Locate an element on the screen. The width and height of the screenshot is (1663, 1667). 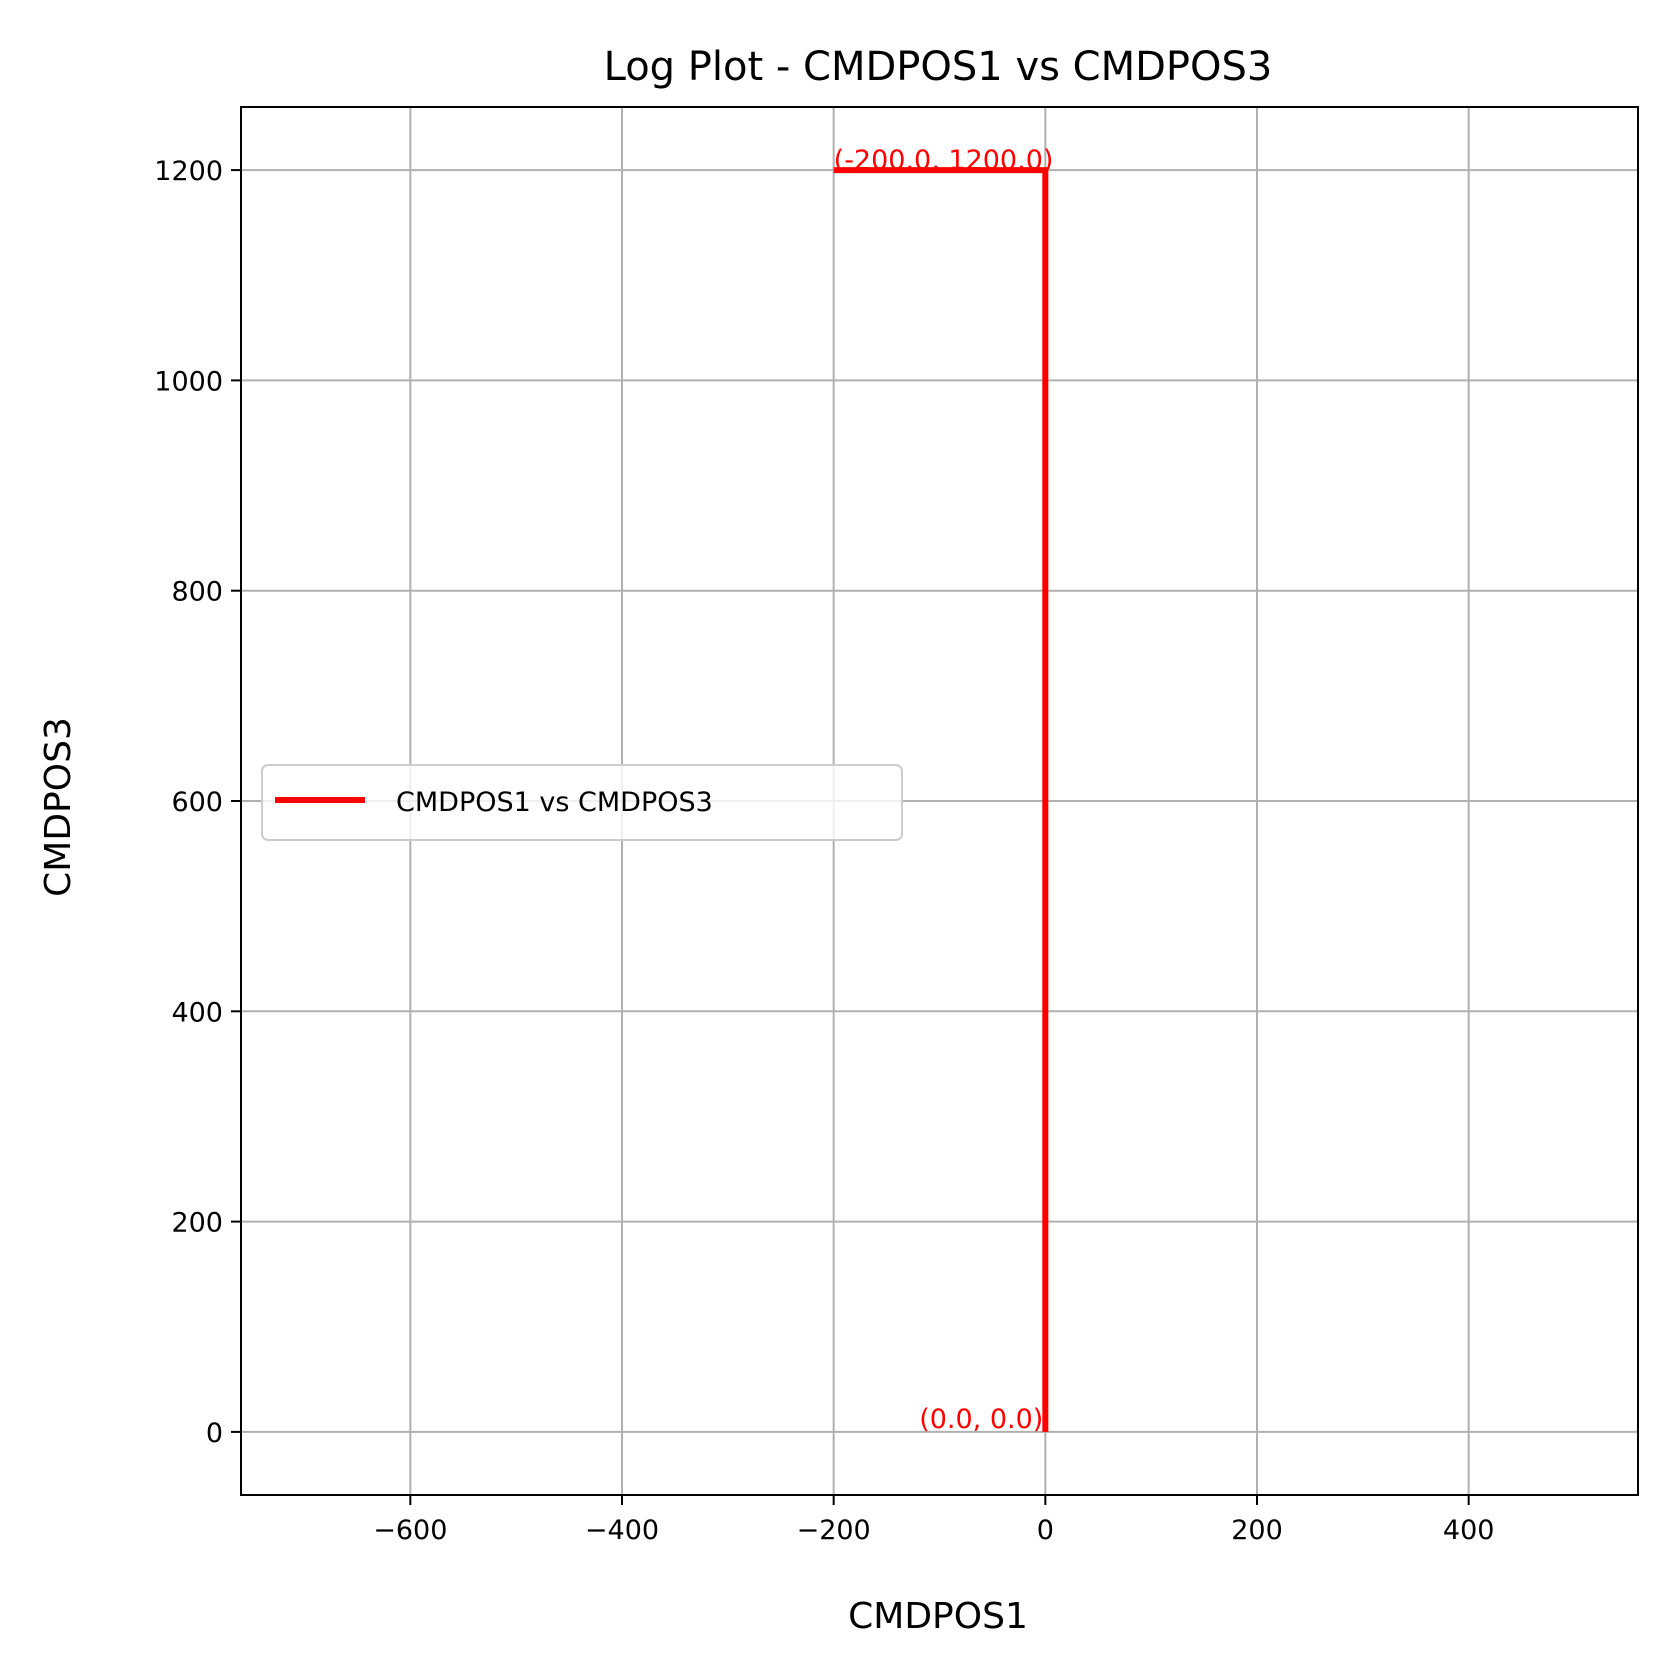
y-tick-label: 0 is located at coordinates (214, 1433).